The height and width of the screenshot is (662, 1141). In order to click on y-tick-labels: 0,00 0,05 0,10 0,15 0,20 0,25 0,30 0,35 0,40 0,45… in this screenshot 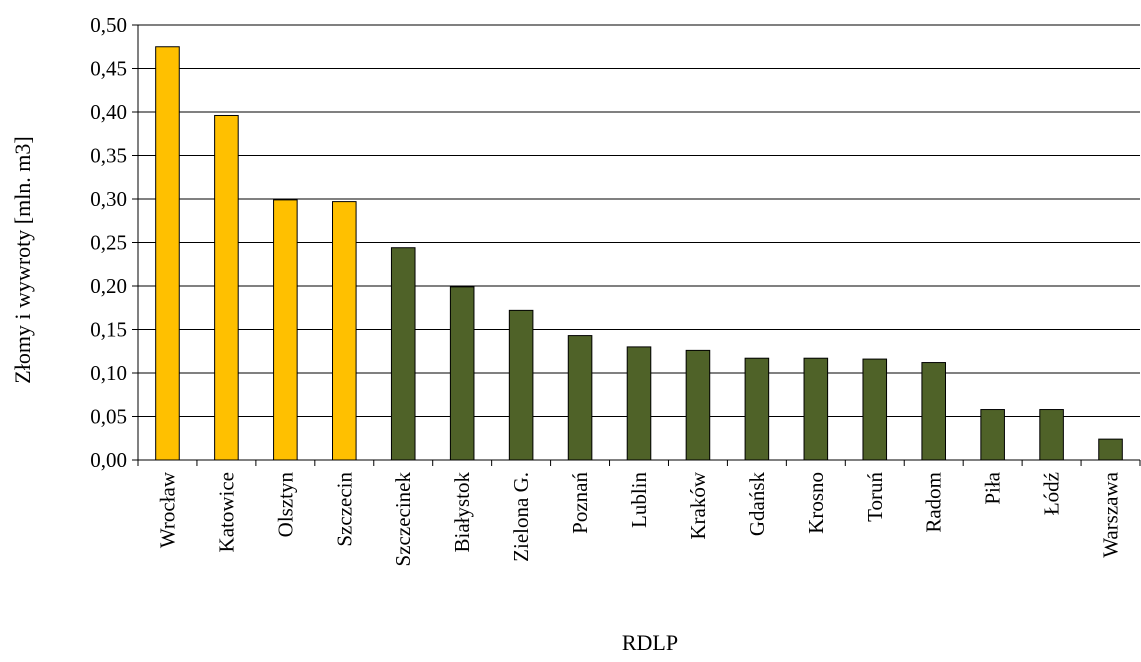, I will do `click(108, 242)`.